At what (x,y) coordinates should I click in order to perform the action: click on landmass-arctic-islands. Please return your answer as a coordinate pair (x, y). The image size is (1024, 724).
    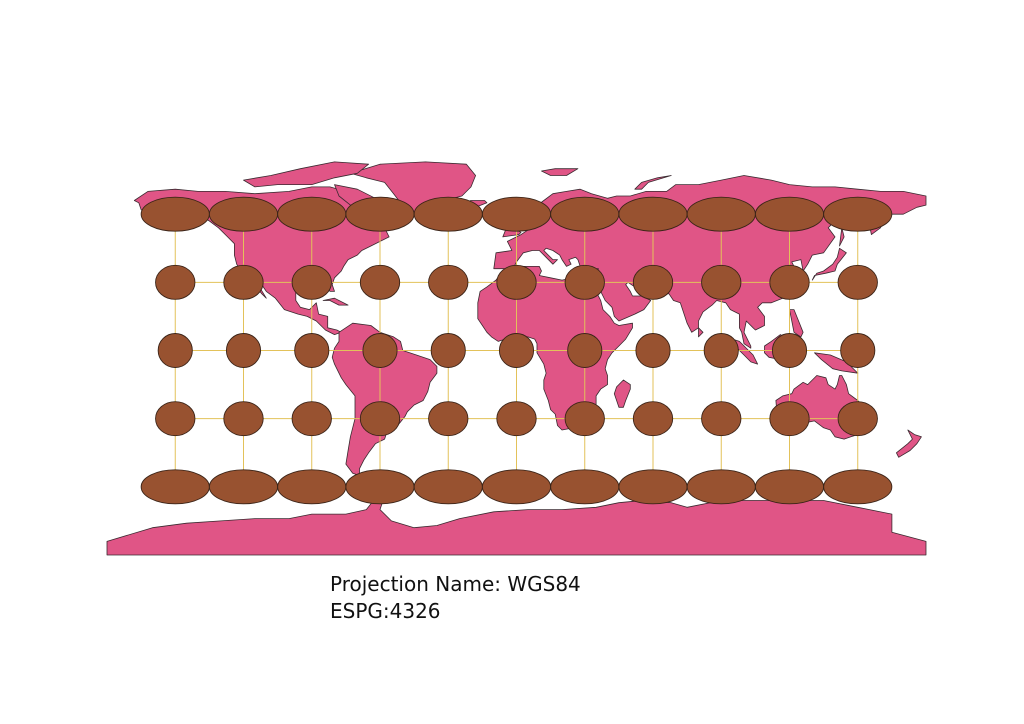
    Looking at the image, I should click on (306, 174).